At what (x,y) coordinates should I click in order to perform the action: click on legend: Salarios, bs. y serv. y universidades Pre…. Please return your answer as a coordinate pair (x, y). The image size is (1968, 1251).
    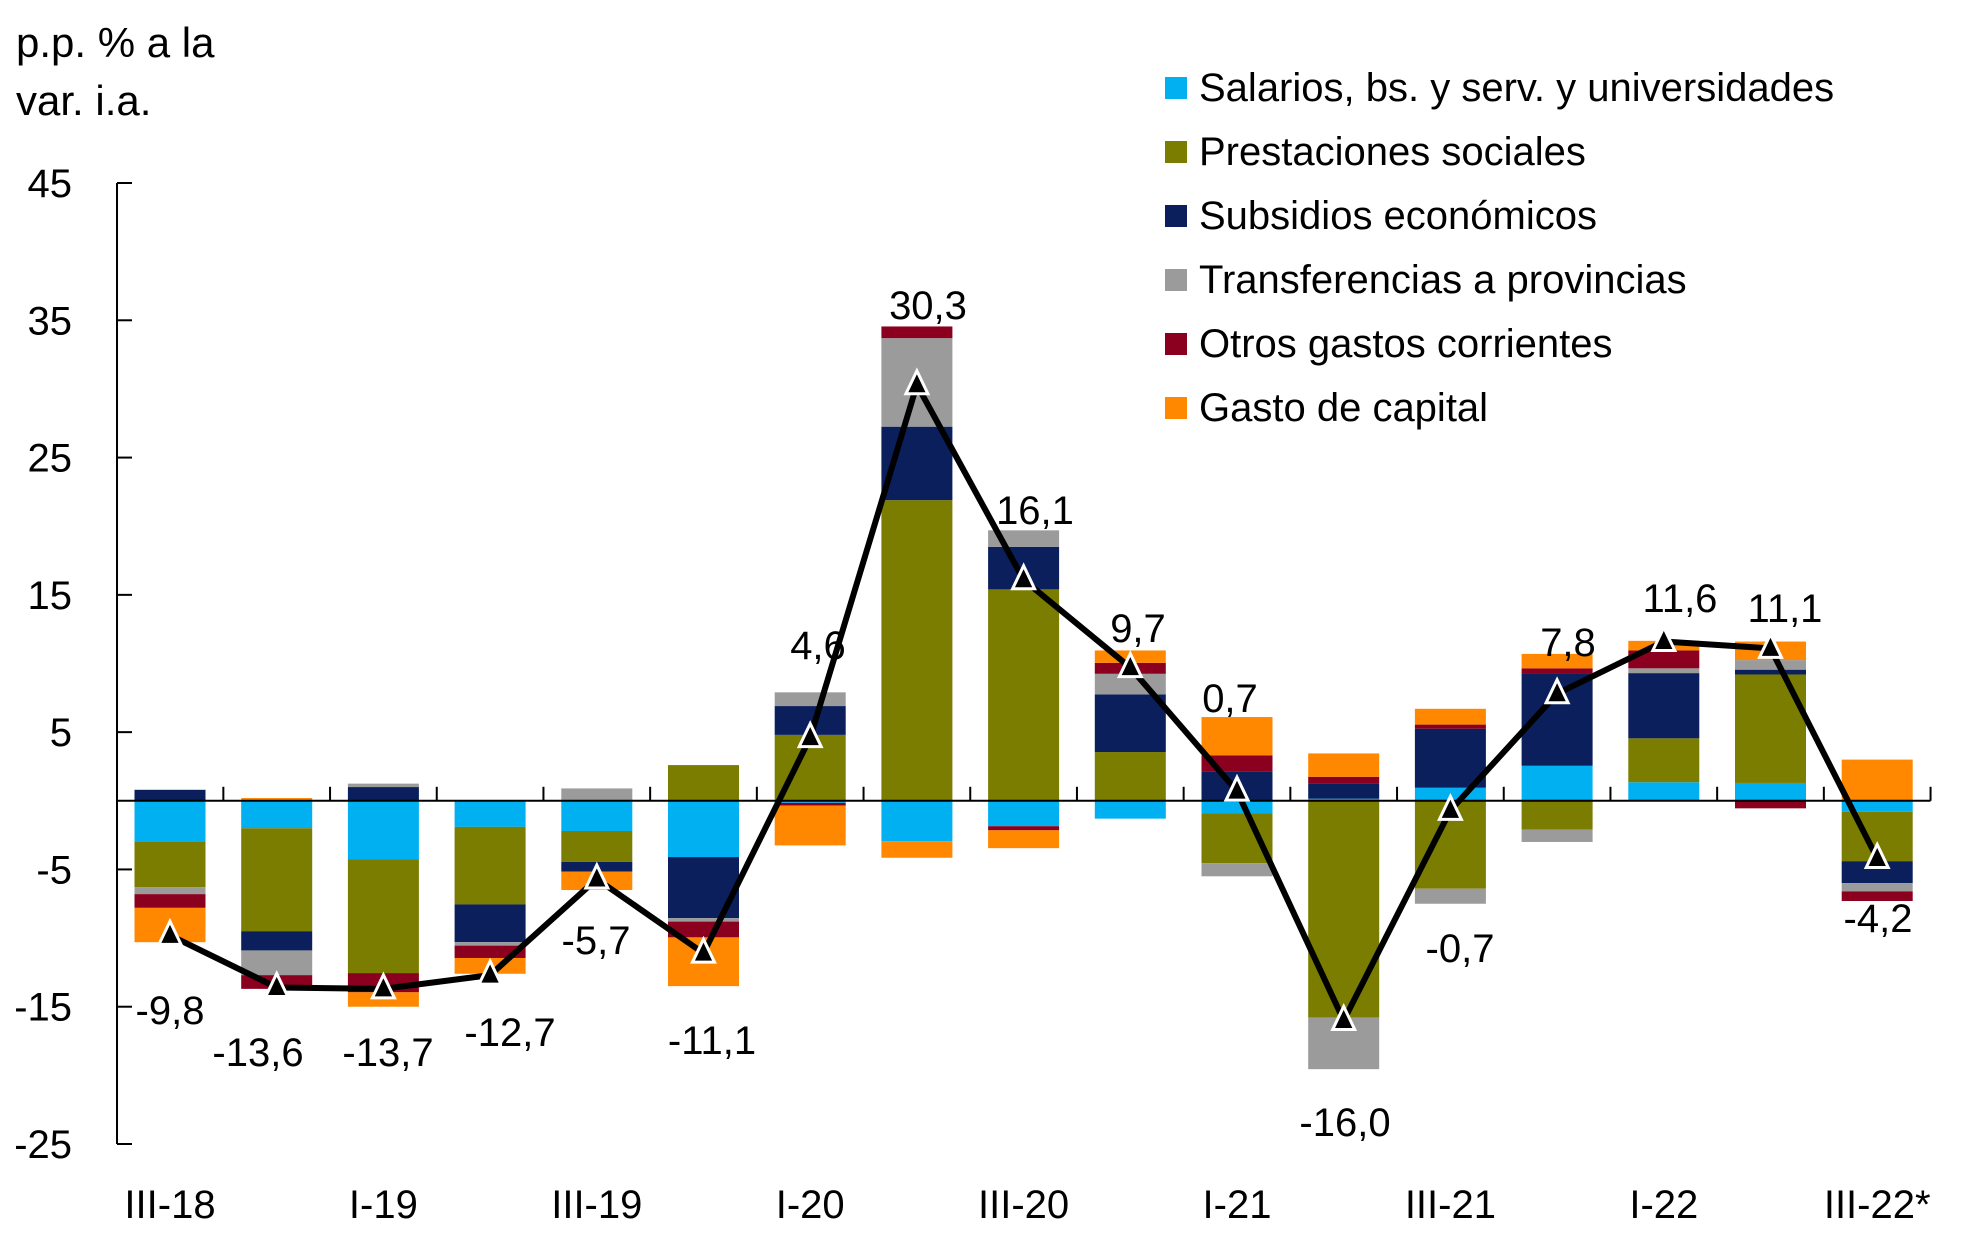
    Looking at the image, I should click on (1499, 248).